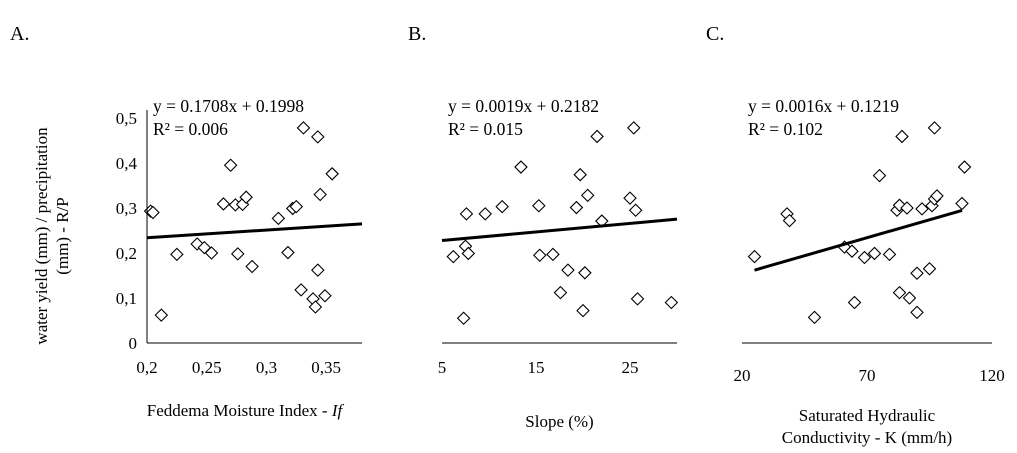 This screenshot has height=453, width=1017. What do you see at coordinates (133, 343) in the screenshot?
I see `y-tick-label: 0` at bounding box center [133, 343].